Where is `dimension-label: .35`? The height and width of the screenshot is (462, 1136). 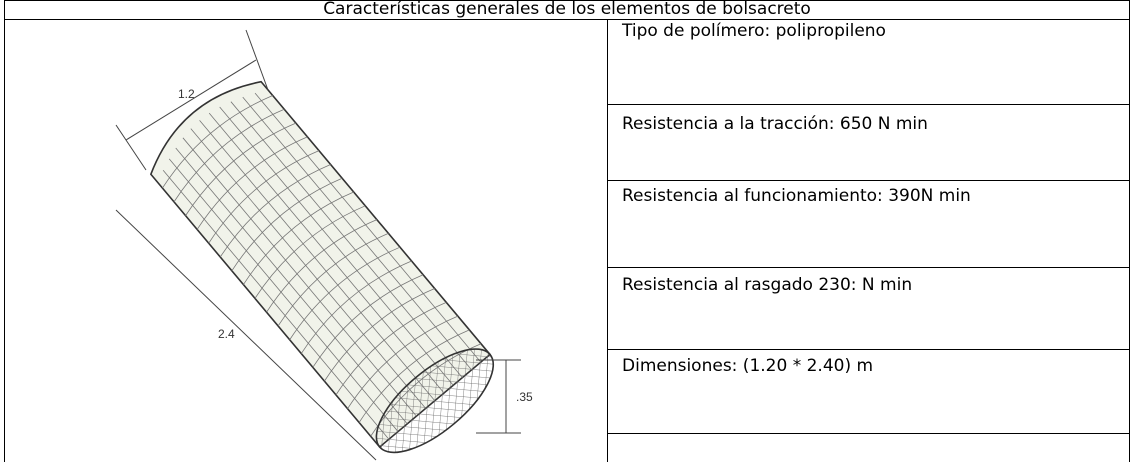 dimension-label: .35 is located at coordinates (524, 397).